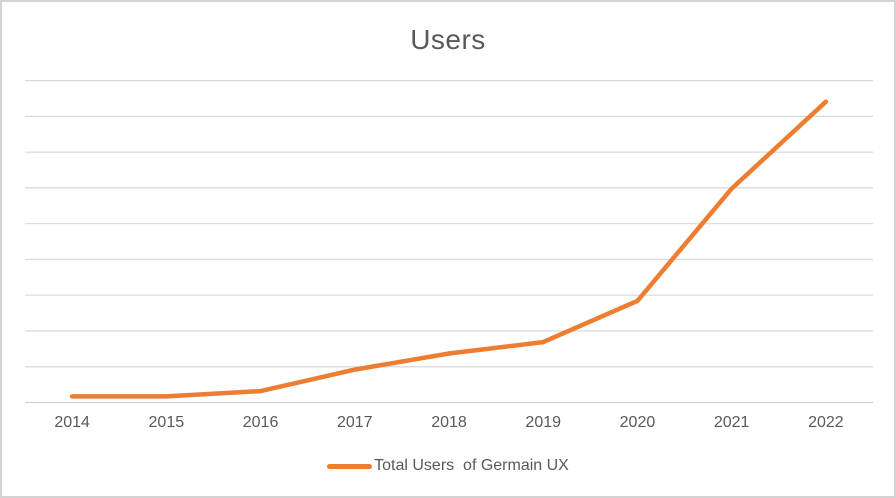 The image size is (896, 498). I want to click on x-axis-tick-label: 2017, so click(354, 422).